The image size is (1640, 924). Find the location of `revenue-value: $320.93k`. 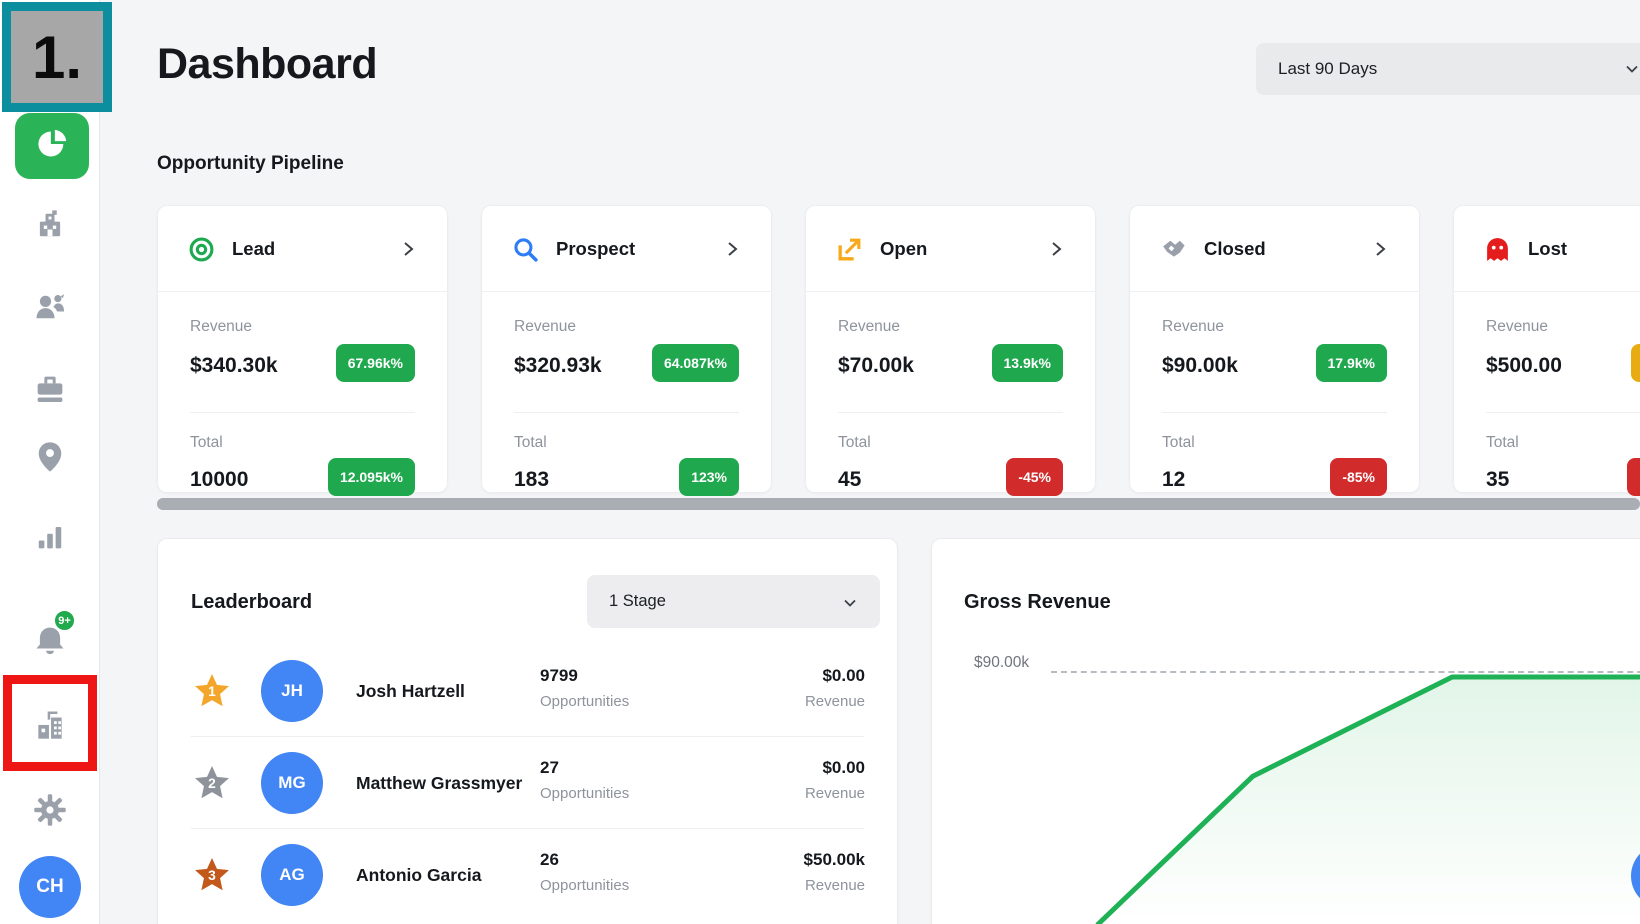

revenue-value: $320.93k is located at coordinates (558, 365).